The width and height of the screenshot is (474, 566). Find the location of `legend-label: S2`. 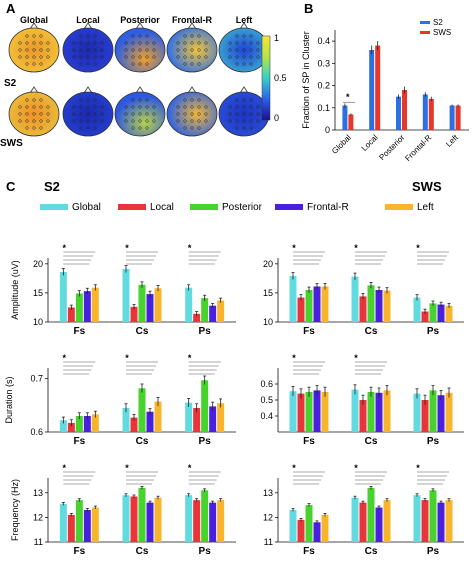

legend-label: S2 is located at coordinates (438, 22).